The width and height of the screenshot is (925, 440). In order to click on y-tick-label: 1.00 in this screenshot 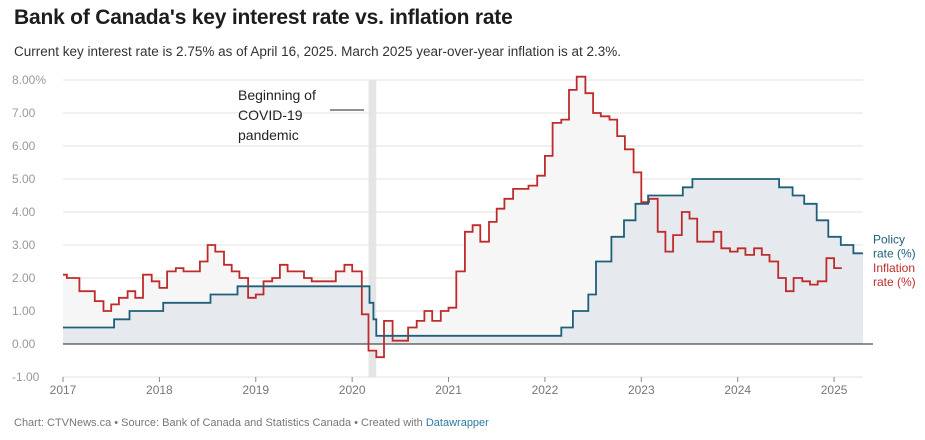, I will do `click(24, 311)`.